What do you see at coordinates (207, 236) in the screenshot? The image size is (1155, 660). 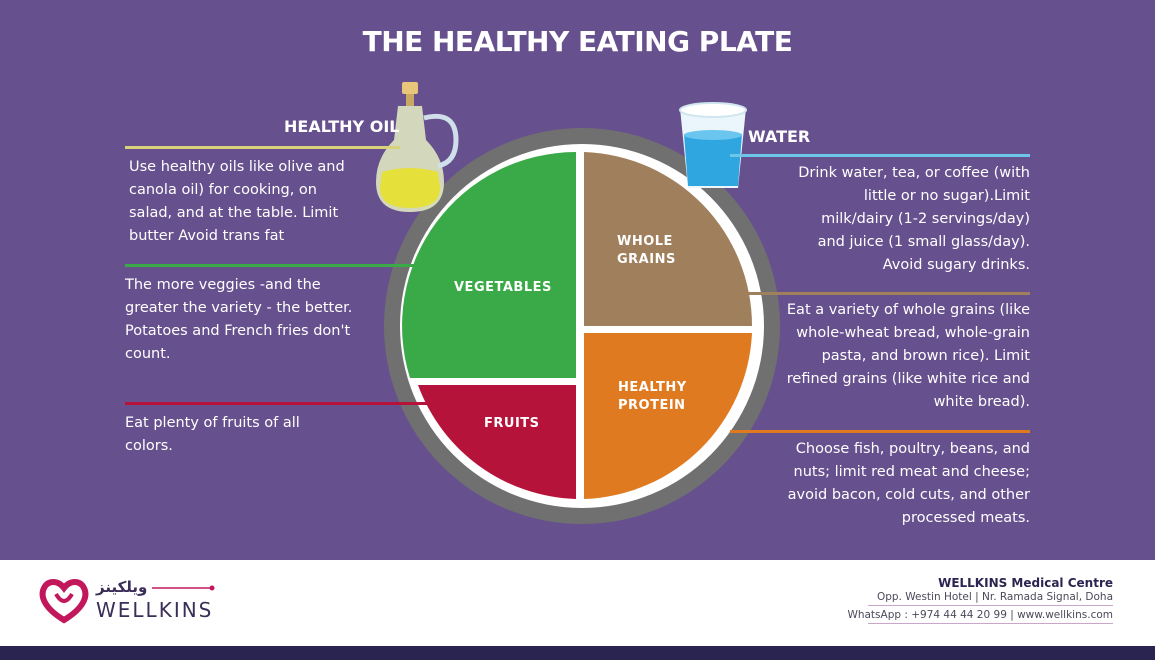 I see `description-line: butter Avoid trans fat` at bounding box center [207, 236].